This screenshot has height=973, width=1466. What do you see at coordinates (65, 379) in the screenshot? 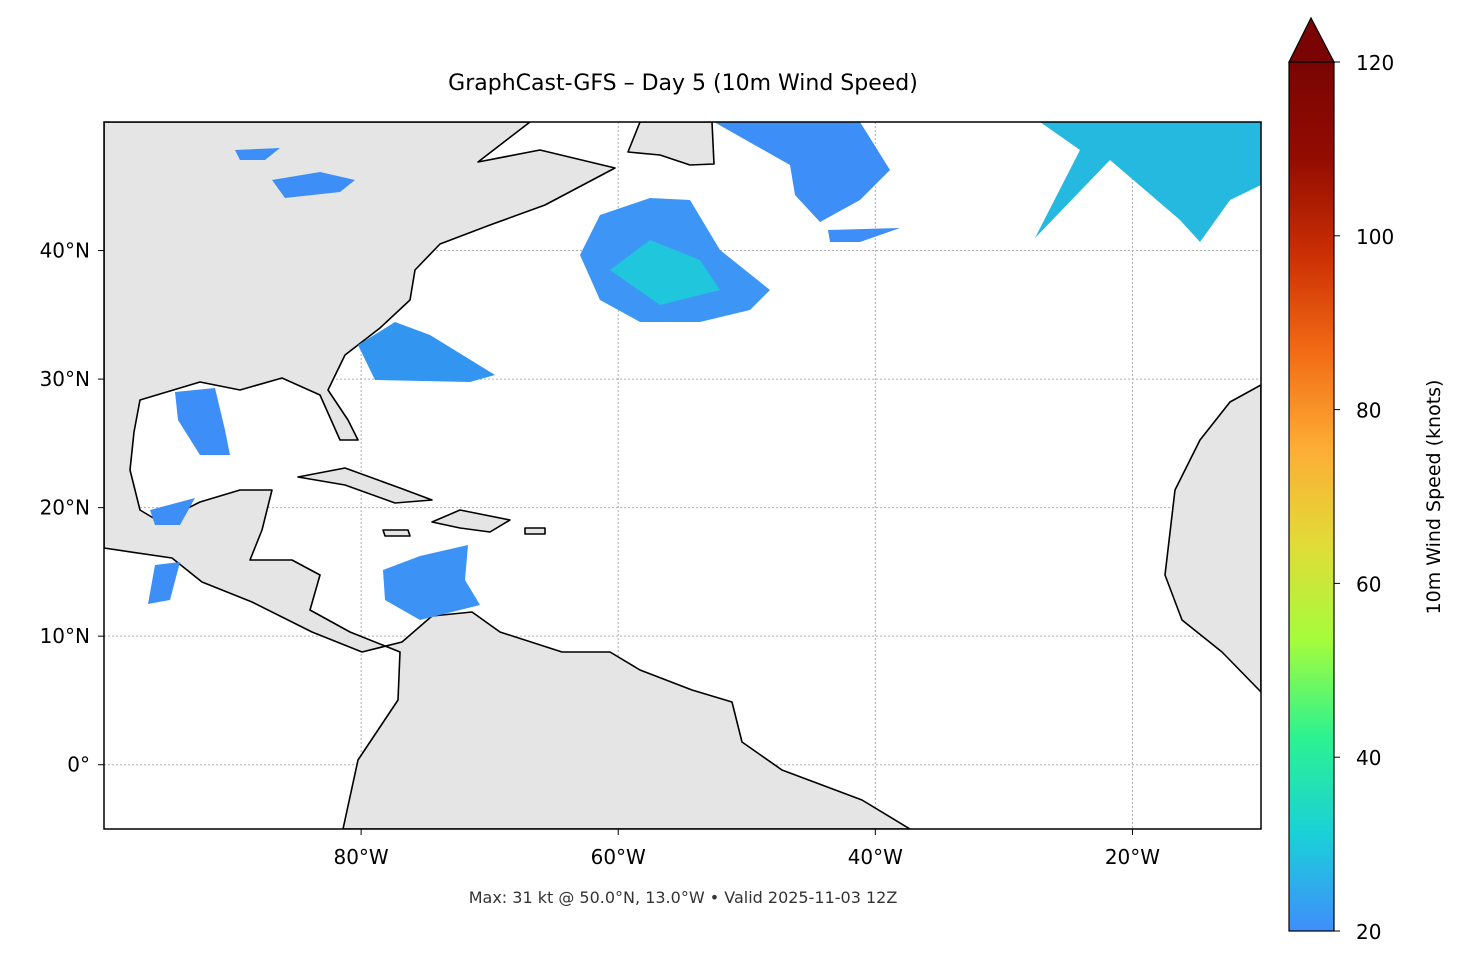
I see `y-tick-label: 30°N` at bounding box center [65, 379].